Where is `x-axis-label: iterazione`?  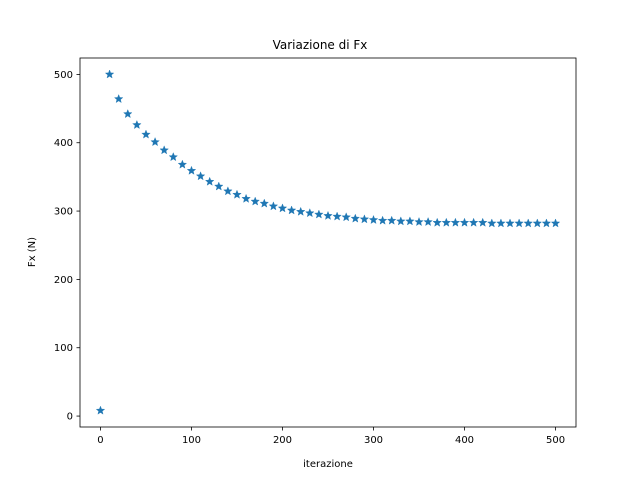 x-axis-label: iterazione is located at coordinates (328, 464).